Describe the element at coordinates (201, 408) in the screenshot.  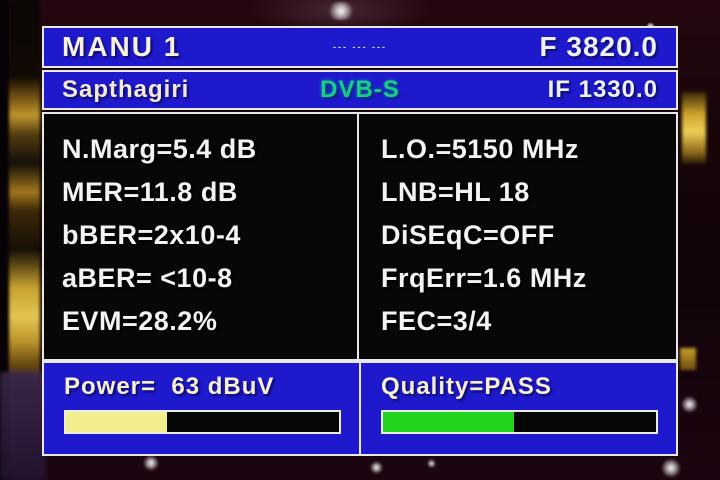
I see `power-box: Power= 63 dBuV` at that location.